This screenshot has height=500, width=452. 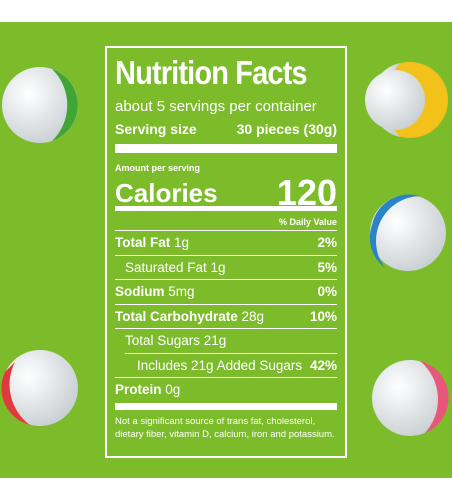 What do you see at coordinates (220, 365) in the screenshot?
I see `nutrient-label: Includes 21g Added Sugars` at bounding box center [220, 365].